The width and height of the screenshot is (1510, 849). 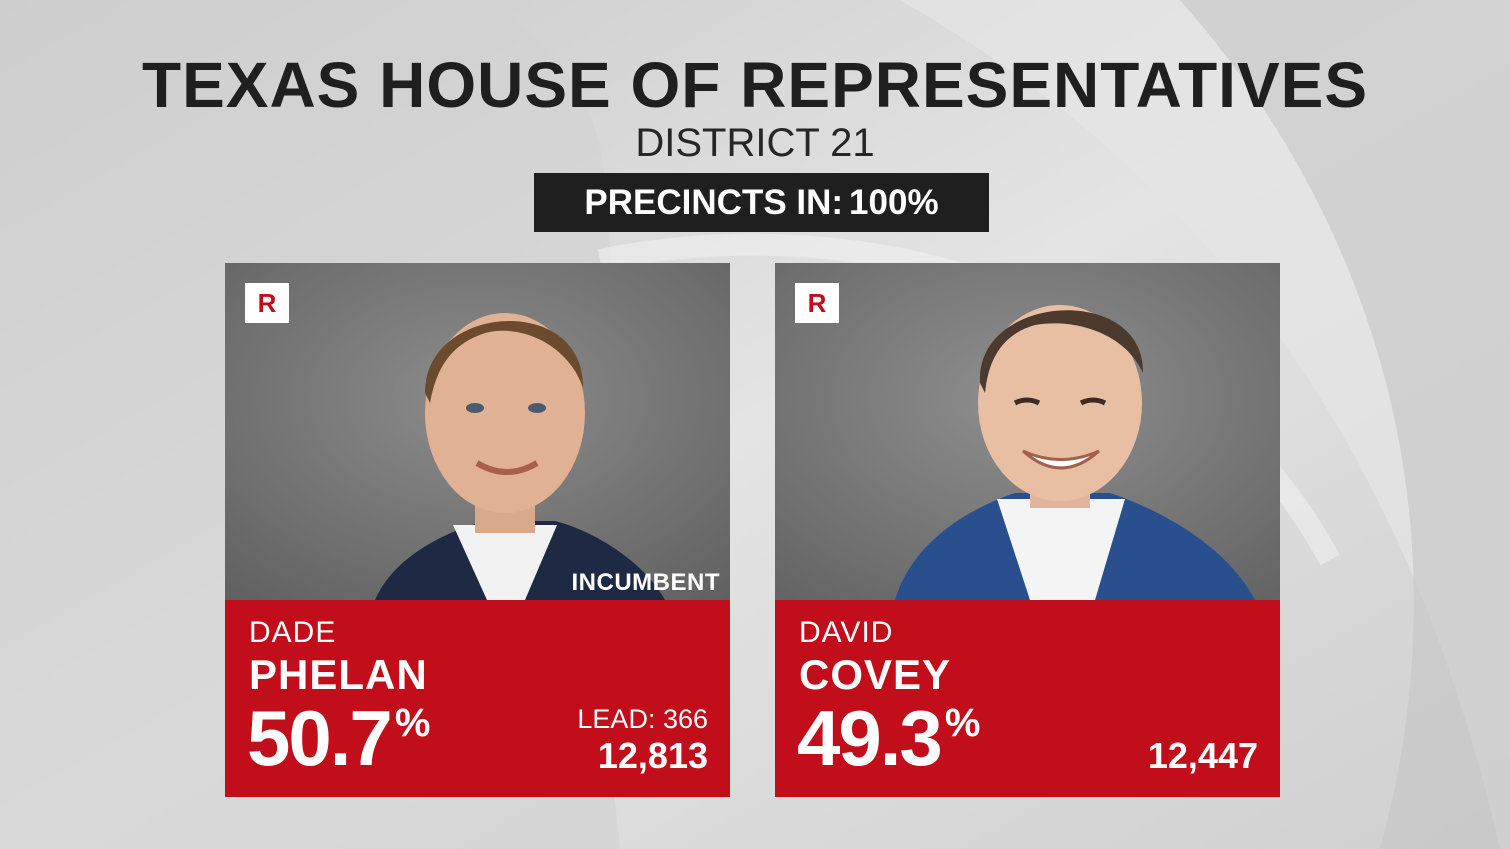 I want to click on vote-count: 12,447, so click(x=1202, y=755).